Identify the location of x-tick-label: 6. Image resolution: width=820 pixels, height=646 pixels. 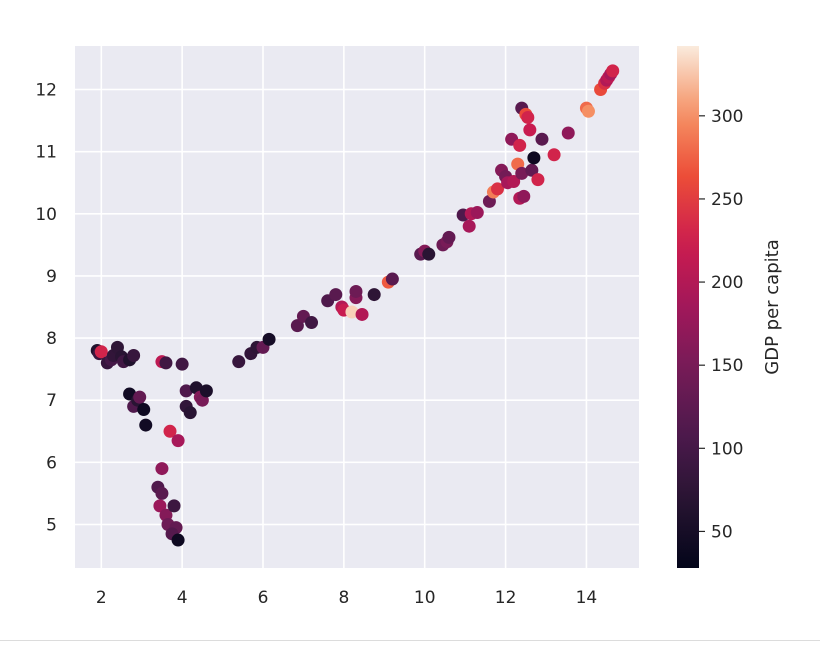
(263, 598).